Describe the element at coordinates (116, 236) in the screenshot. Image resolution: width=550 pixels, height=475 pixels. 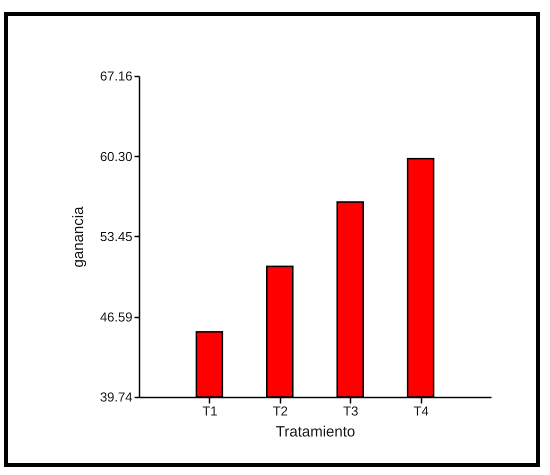
I see `y-tick-label: 53.45` at that location.